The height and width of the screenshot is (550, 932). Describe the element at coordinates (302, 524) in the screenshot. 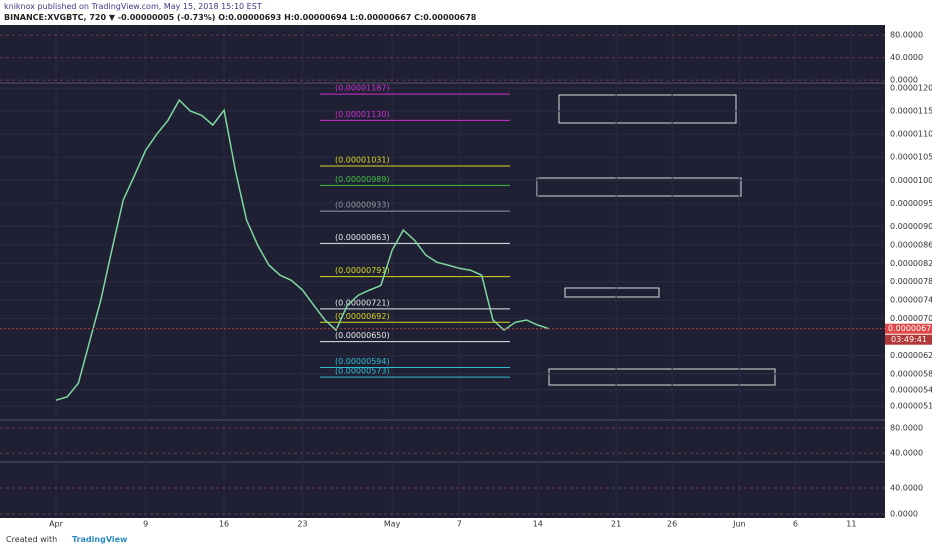

I see `x-tick-label: 23` at that location.